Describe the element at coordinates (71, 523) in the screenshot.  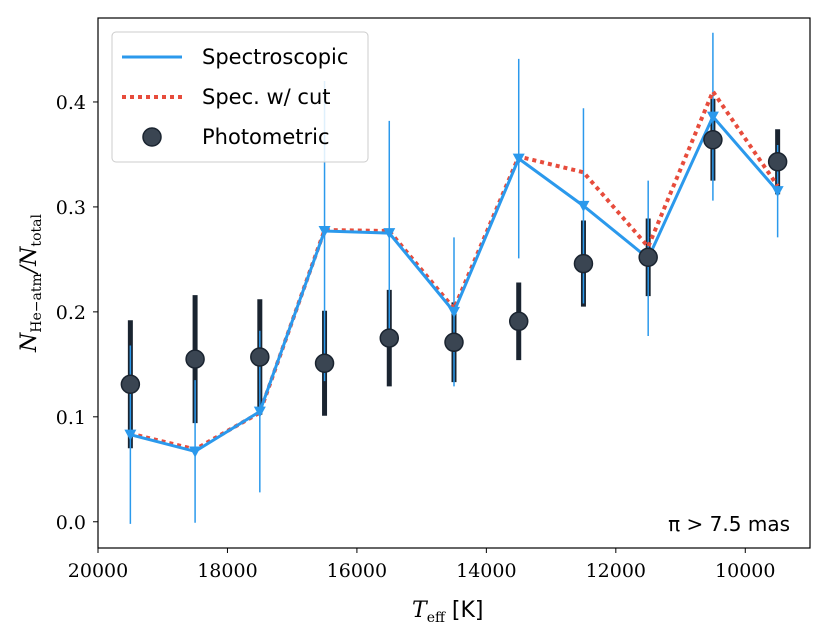
I see `y-tick-label: 0.0` at that location.